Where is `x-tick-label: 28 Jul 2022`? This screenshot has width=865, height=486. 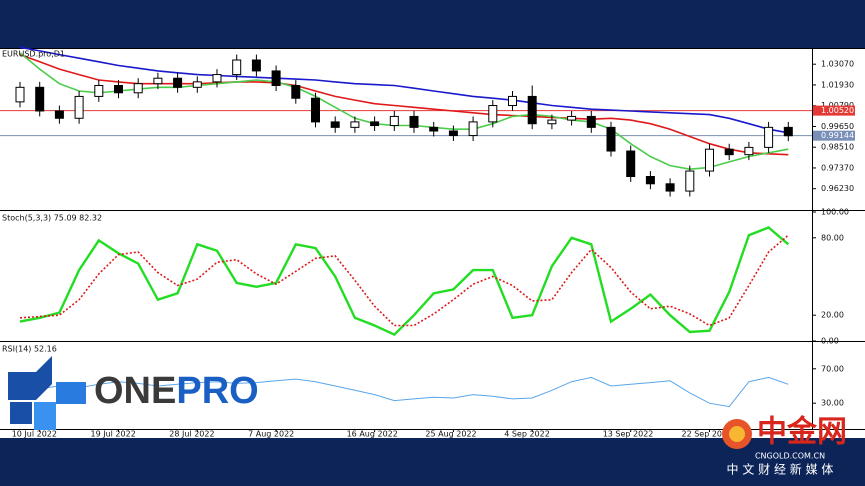
x-tick-label: 28 Jul 2022 is located at coordinates (191, 434).